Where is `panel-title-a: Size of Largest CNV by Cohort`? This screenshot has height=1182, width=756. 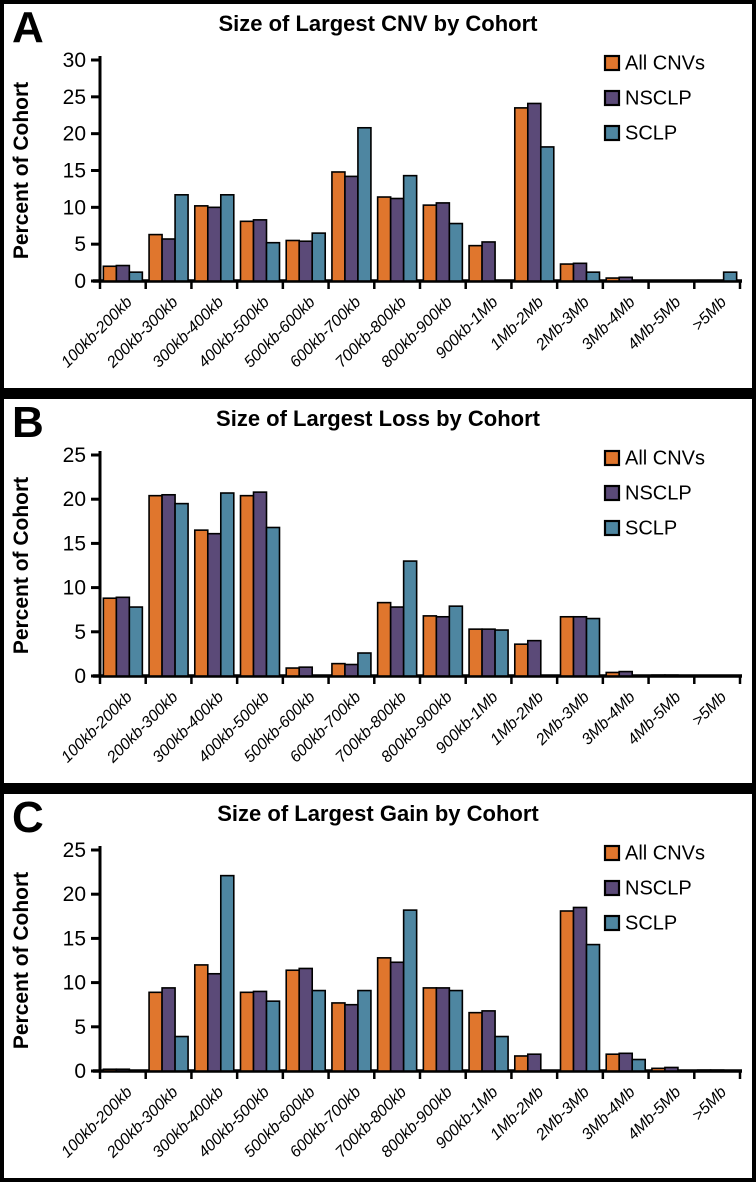
panel-title-a: Size of Largest CNV by Cohort is located at coordinates (378, 23).